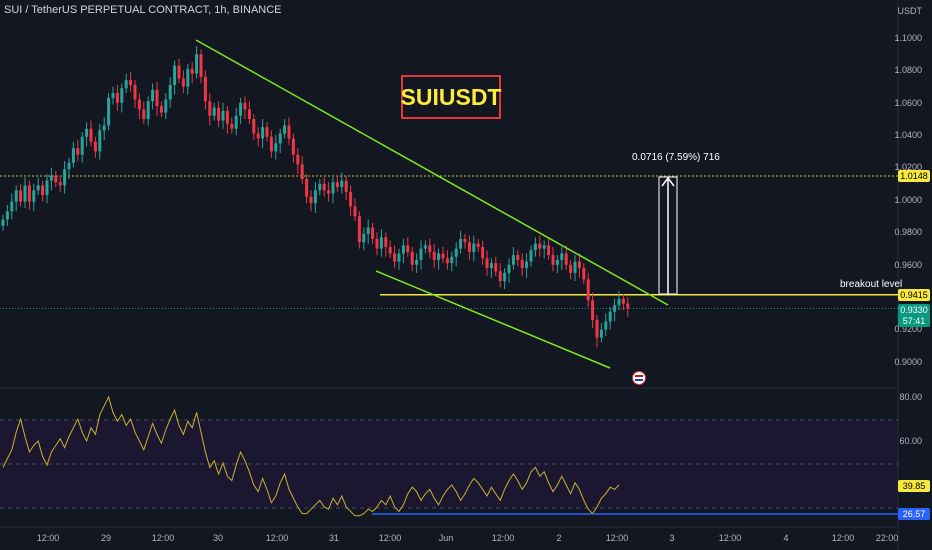 The width and height of the screenshot is (932, 550). Describe the element at coordinates (908, 167) in the screenshot. I see `price-tick-label: 1.0200` at that location.